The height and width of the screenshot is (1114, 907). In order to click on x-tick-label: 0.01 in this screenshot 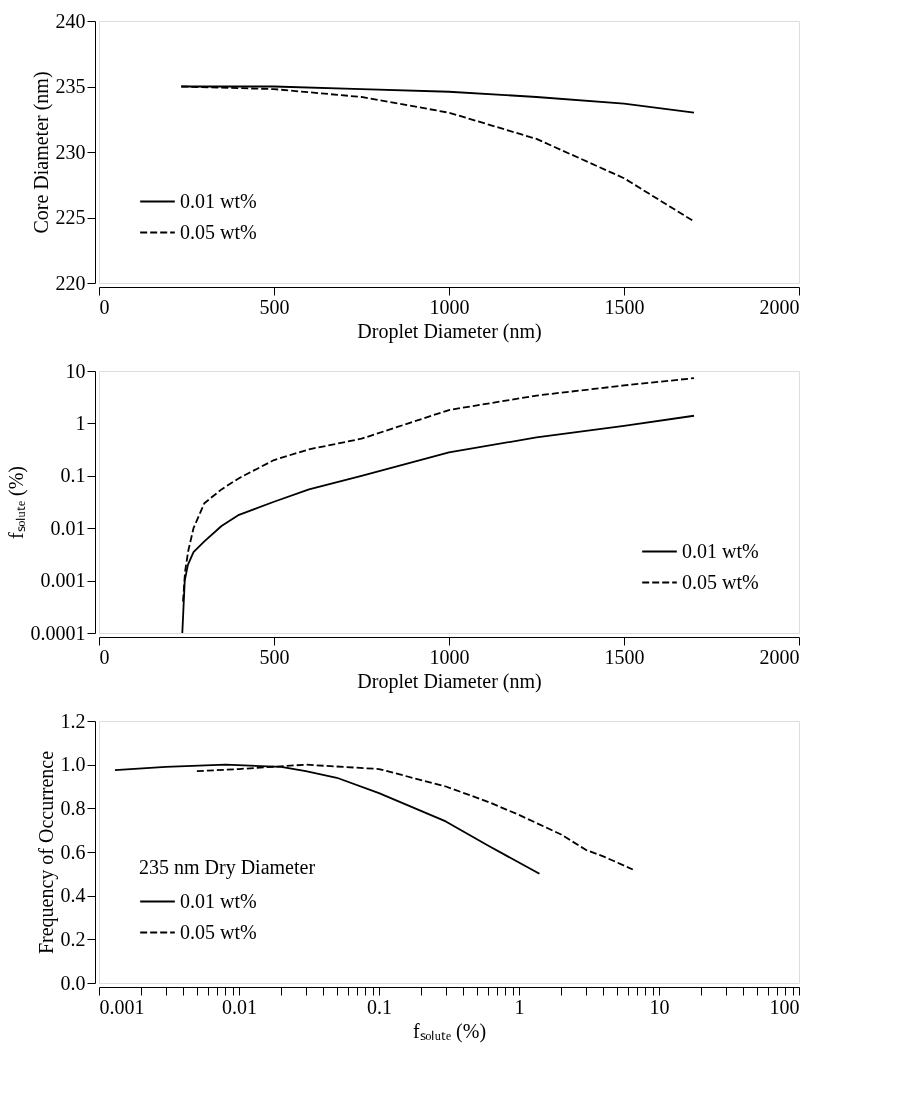, I will do `click(239, 1006)`.